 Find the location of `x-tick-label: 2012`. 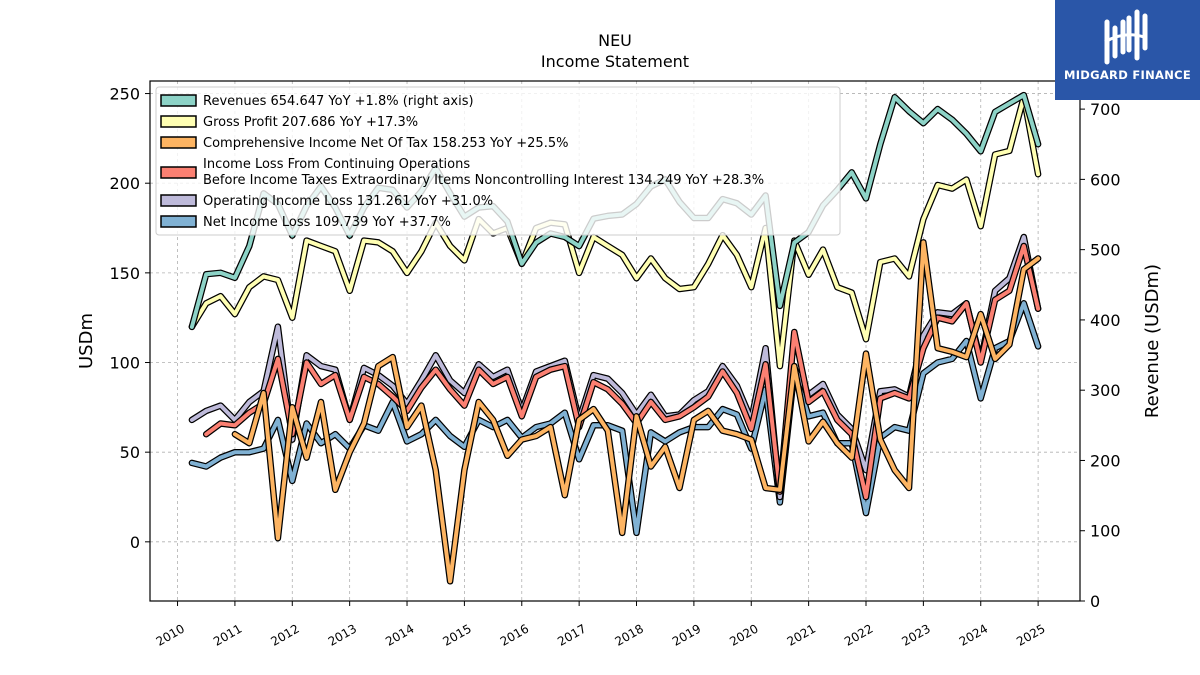

x-tick-label: 2012 is located at coordinates (284, 634).